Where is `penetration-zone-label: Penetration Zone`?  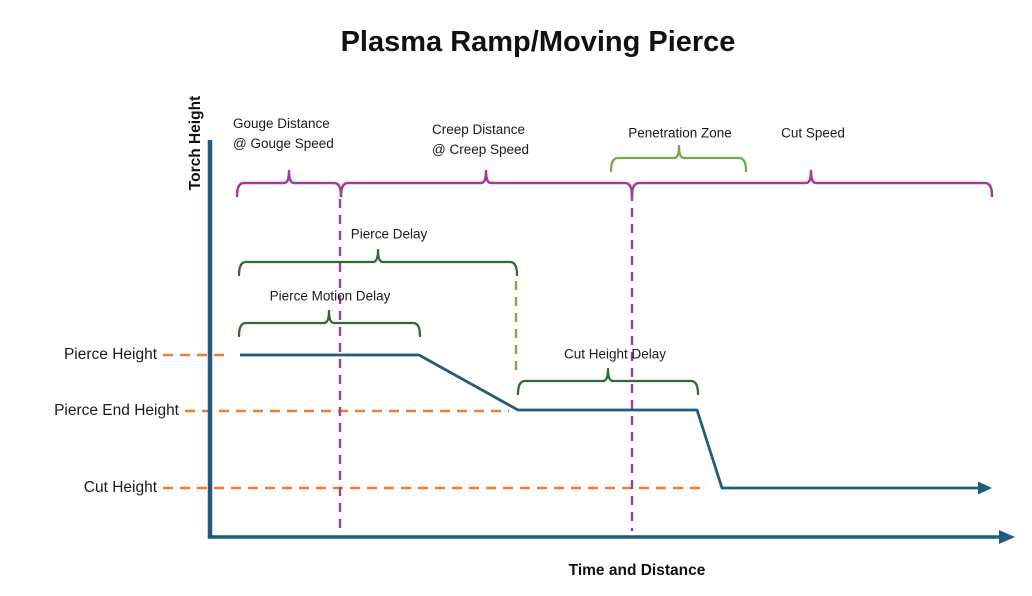
penetration-zone-label: Penetration Zone is located at coordinates (680, 133).